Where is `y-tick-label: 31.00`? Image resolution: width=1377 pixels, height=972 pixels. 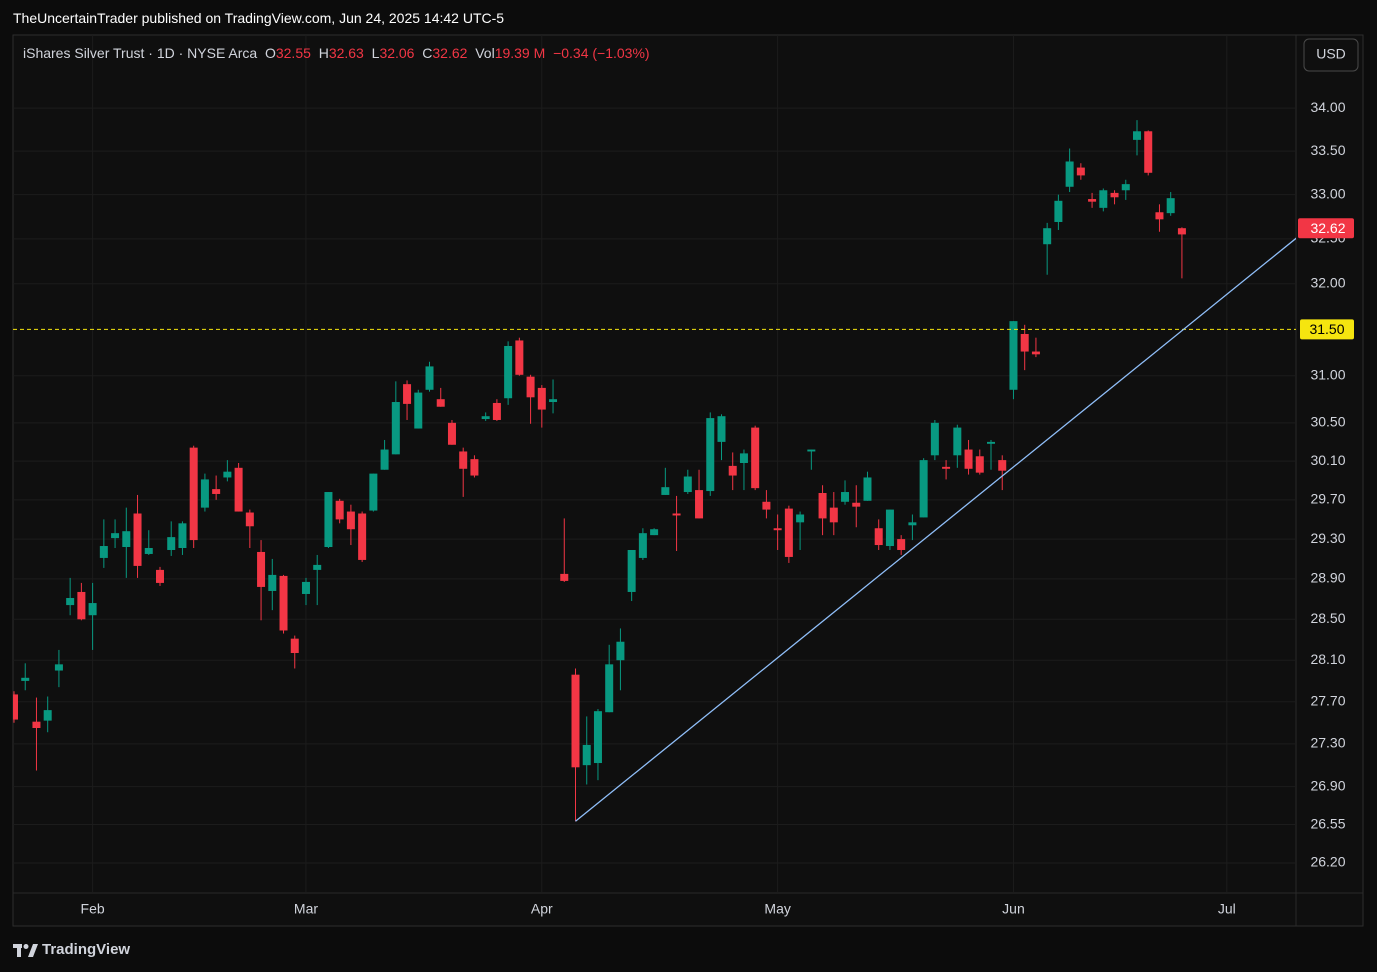
y-tick-label: 31.00 is located at coordinates (1327, 374).